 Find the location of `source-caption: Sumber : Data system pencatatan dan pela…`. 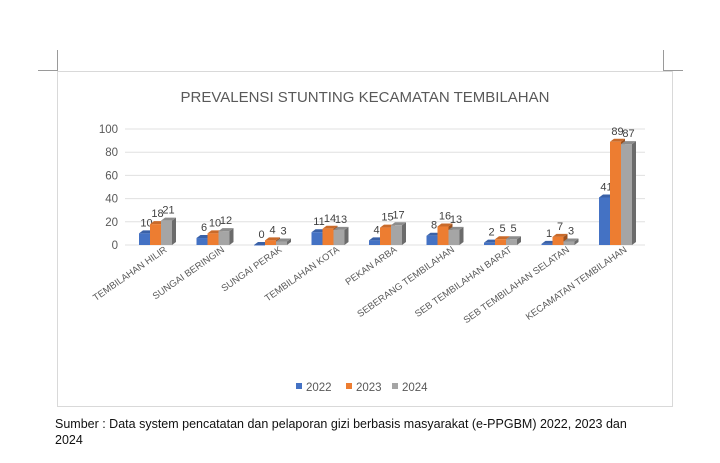

source-caption: Sumber : Data system pencatatan dan pela… is located at coordinates (341, 432).